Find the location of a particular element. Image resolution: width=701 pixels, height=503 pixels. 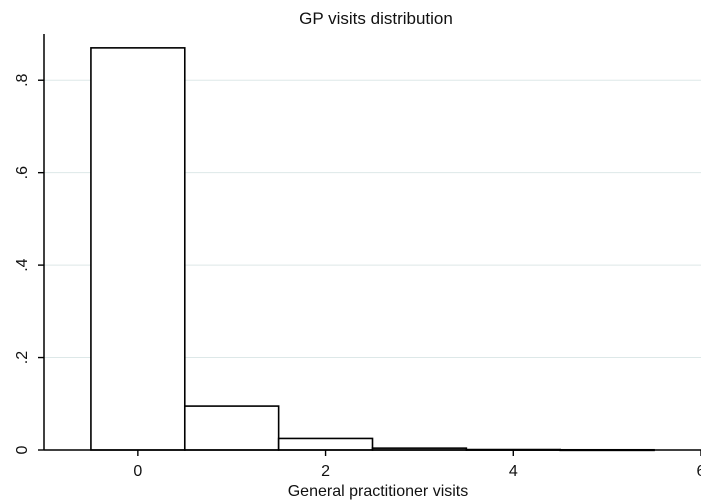

y-tick-label-3: .6 is located at coordinates (22, 172).